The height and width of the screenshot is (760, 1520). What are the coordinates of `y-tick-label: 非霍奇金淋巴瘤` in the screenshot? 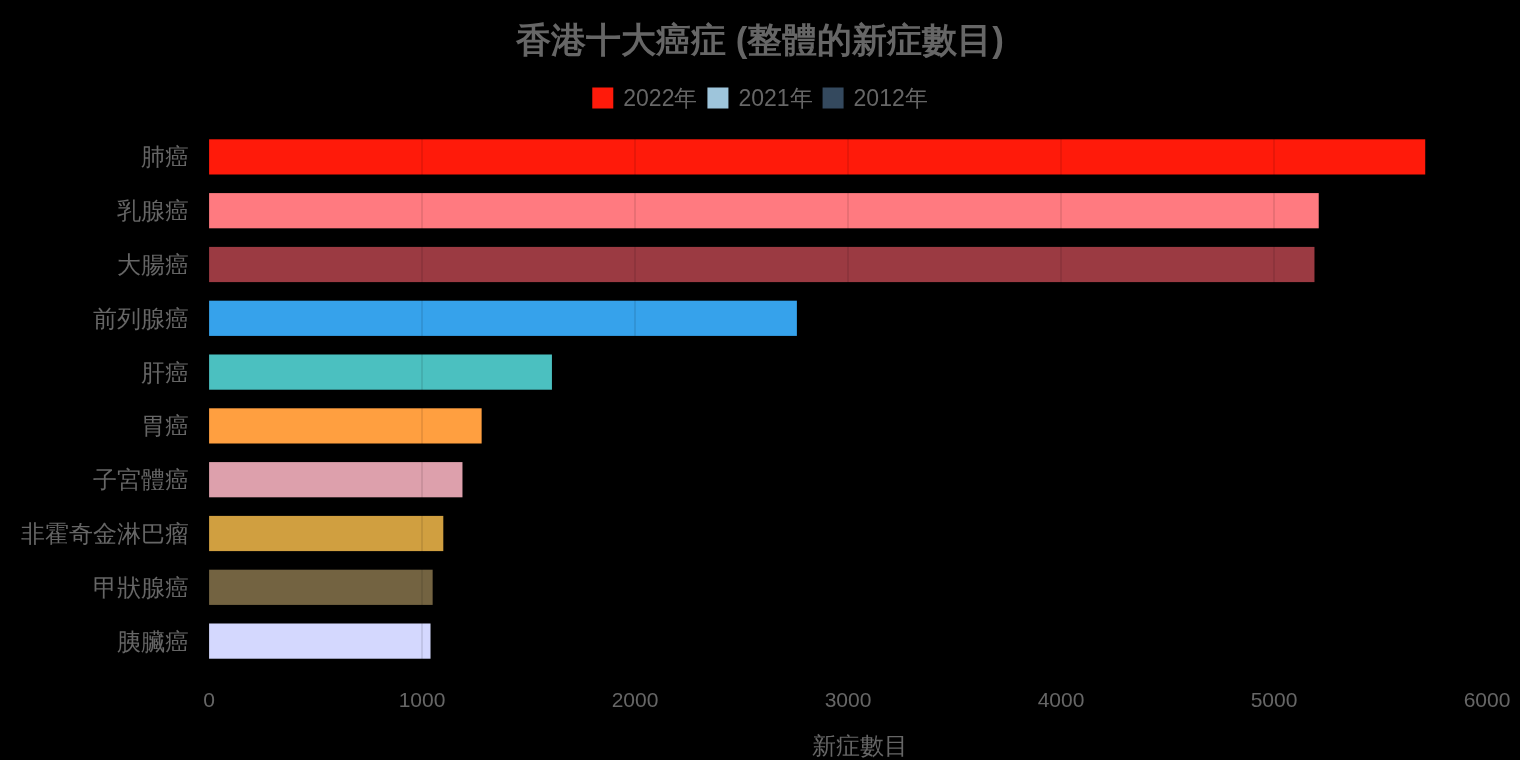 It's located at (105, 533).